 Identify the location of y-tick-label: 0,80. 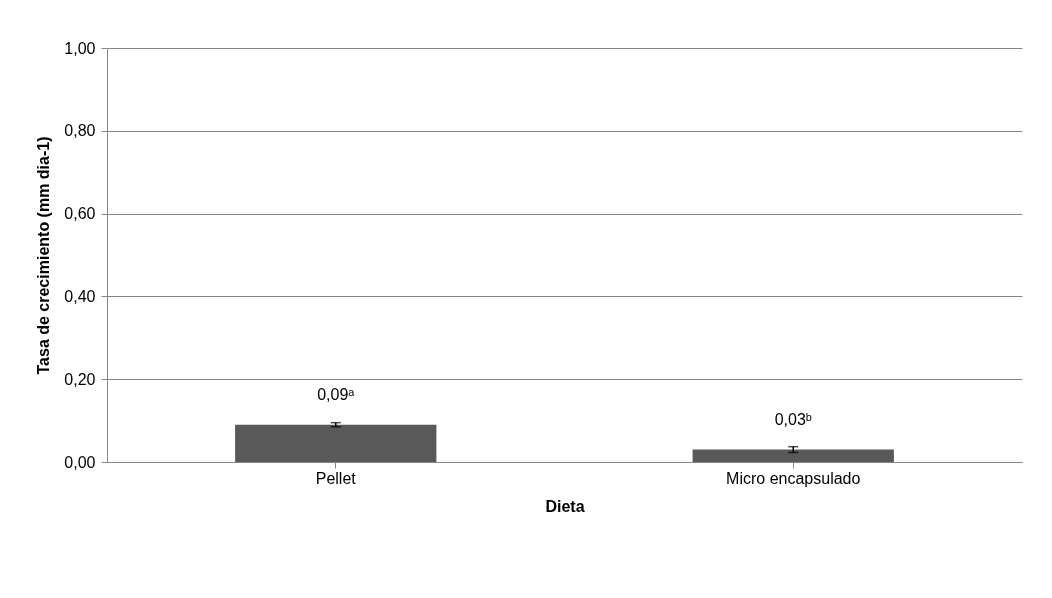
(80, 131).